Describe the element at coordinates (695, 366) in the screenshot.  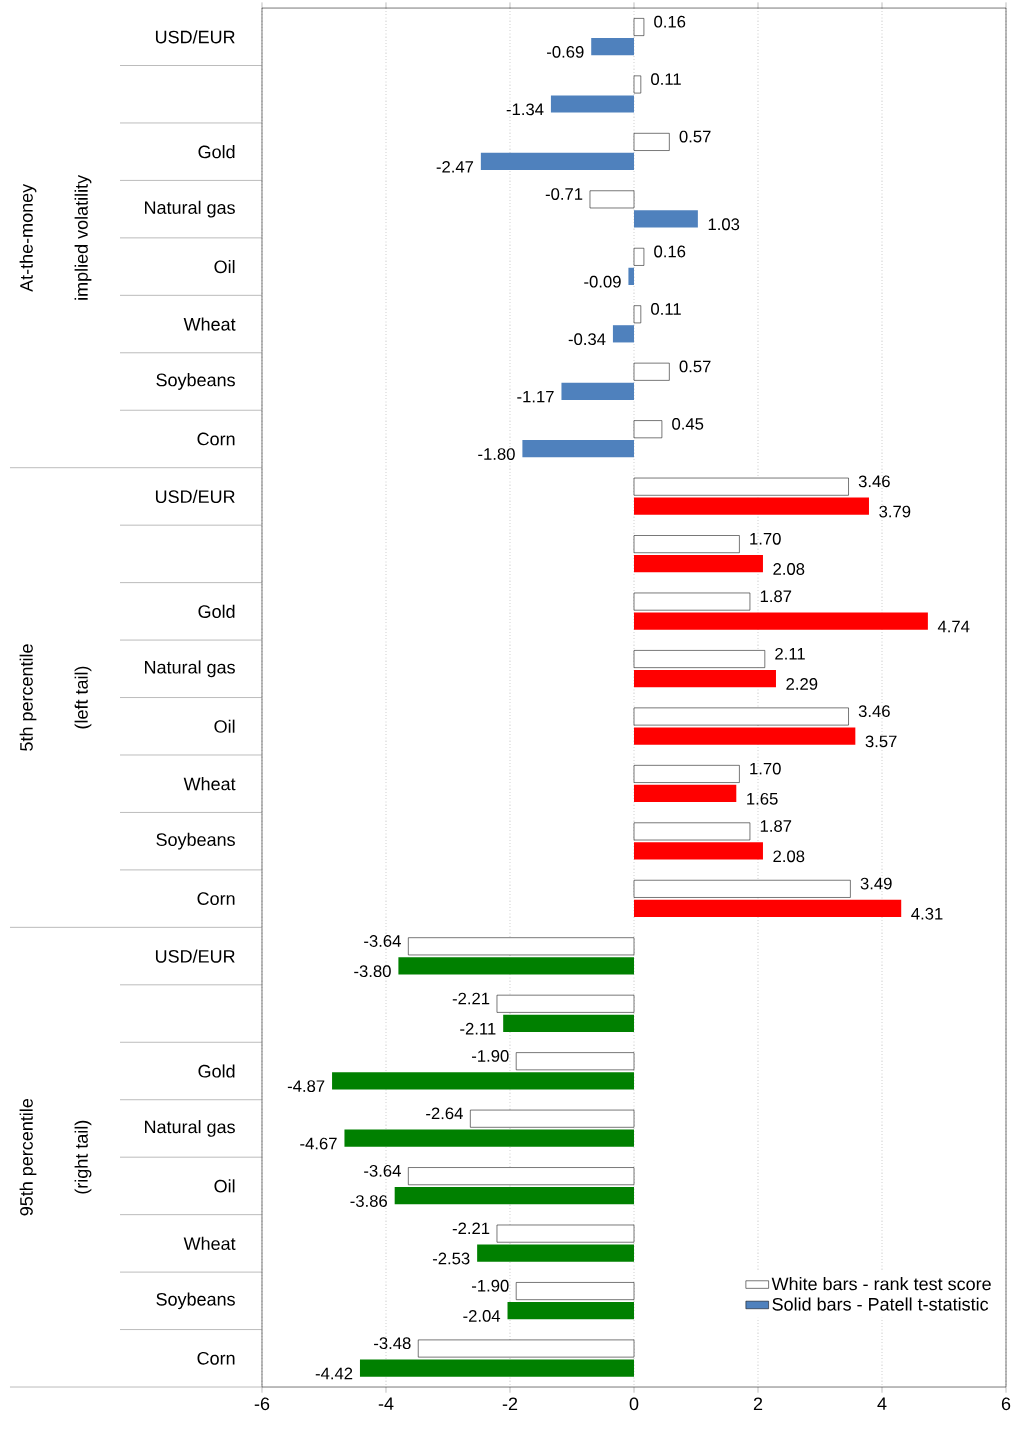
I see `data-label: 0.57` at that location.